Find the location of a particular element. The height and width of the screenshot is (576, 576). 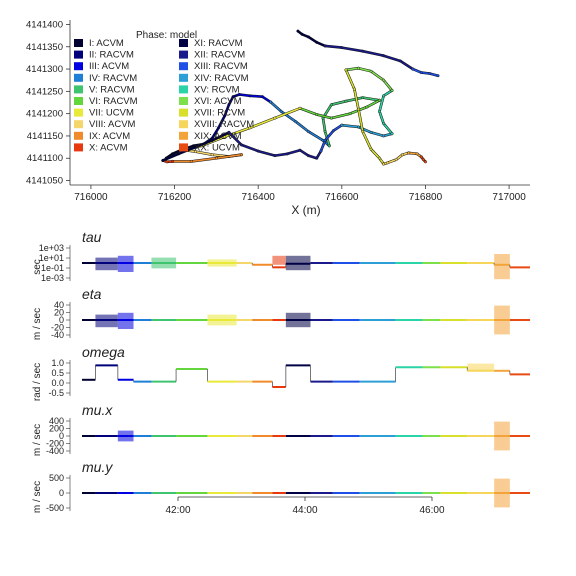

panel-y-tick-label: -400 is located at coordinates (55, 451).